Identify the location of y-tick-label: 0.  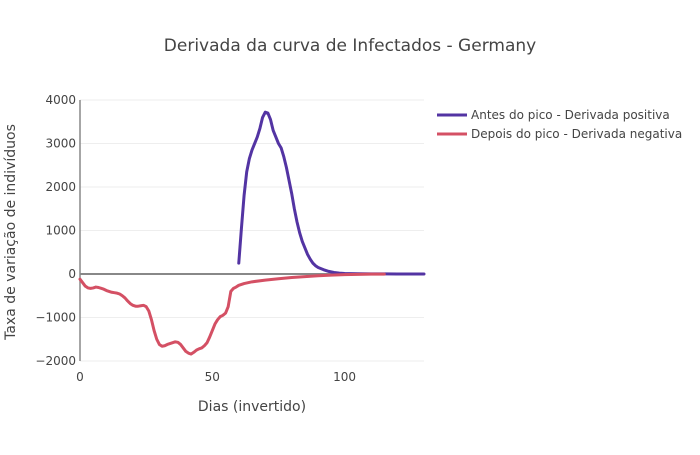
(72, 274).